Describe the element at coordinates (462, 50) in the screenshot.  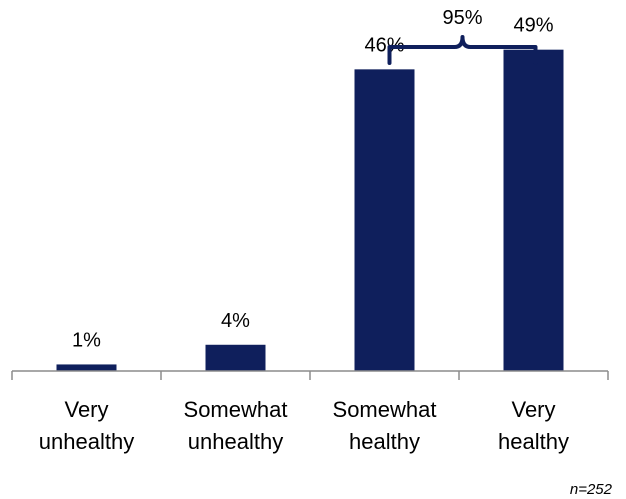
I see `bracket-shape` at that location.